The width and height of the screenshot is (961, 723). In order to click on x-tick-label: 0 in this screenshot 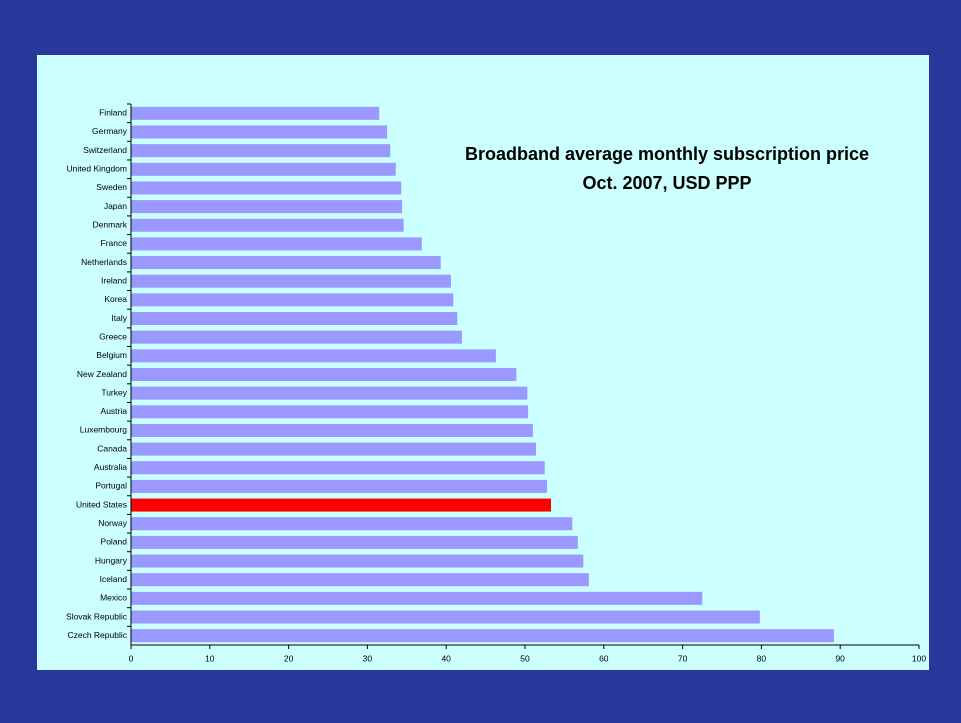, I will do `click(131, 658)`.